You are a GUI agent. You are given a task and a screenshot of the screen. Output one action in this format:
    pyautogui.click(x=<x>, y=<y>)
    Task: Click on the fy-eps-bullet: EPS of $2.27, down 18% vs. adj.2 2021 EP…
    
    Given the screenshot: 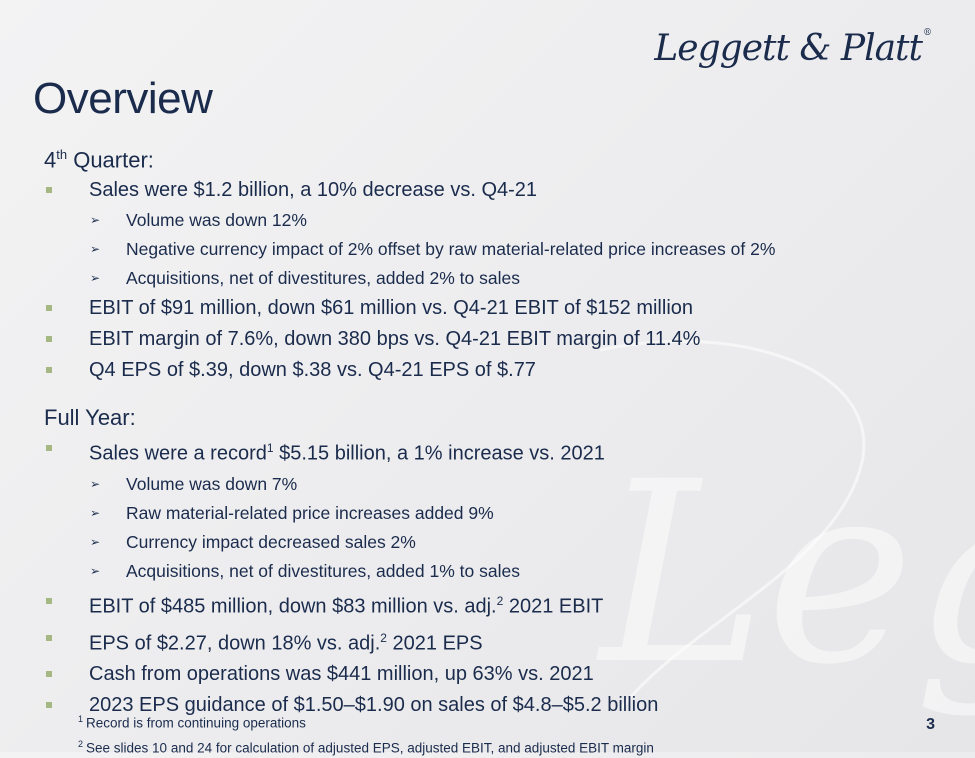 What is the action you would take?
    pyautogui.click(x=504, y=641)
    